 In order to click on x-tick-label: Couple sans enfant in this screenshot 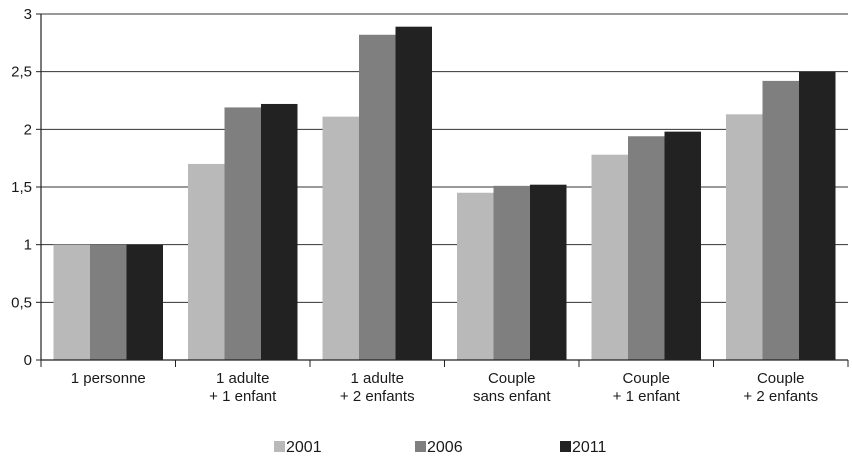, I will do `click(512, 387)`.